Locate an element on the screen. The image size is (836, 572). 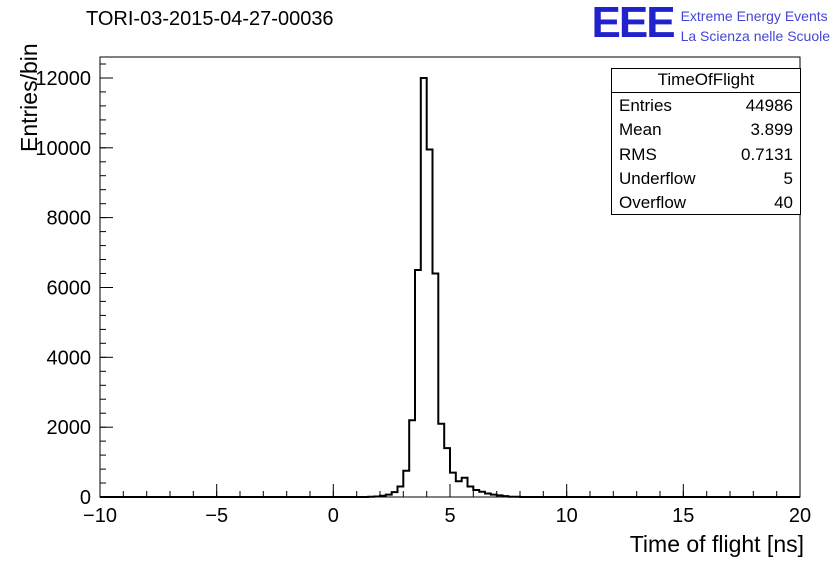
plot-title: TORI-03-2015-04-27-00036 is located at coordinates (210, 19).